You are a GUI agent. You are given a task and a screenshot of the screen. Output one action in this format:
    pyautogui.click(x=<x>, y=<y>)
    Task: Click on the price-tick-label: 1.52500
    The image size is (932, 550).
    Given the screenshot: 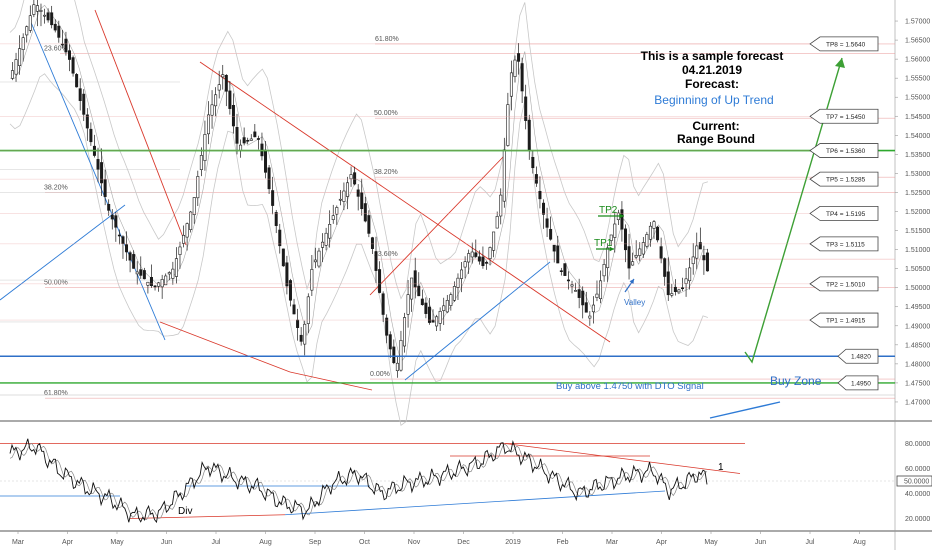 What is the action you would take?
    pyautogui.click(x=917, y=193)
    